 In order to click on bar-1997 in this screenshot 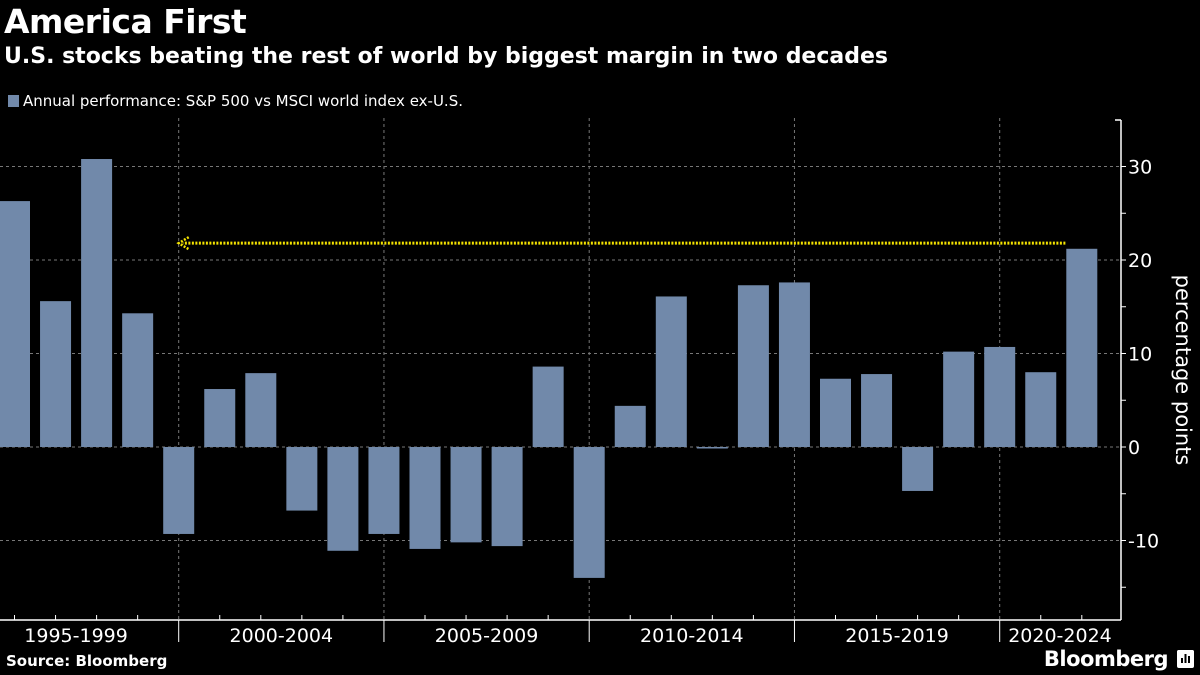, I will do `click(97, 303)`.